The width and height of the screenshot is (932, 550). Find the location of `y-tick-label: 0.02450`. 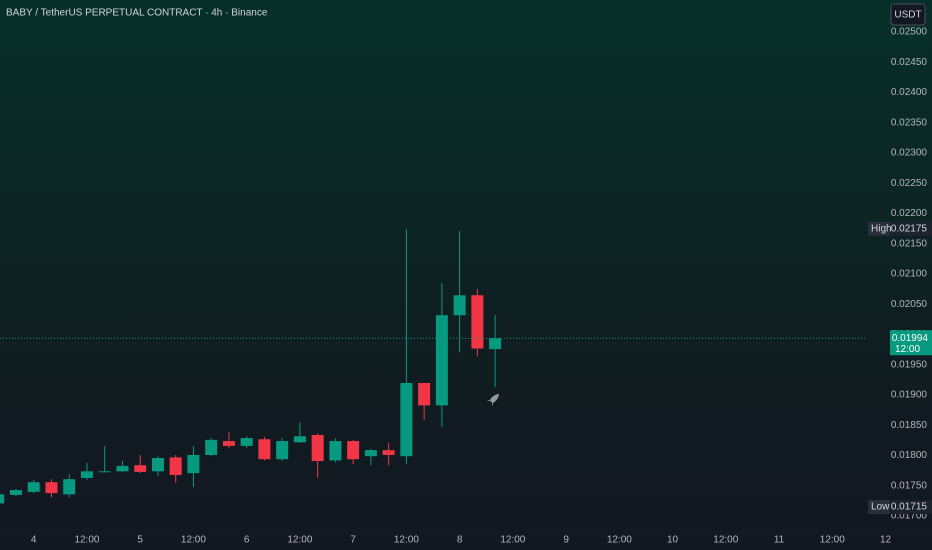

y-tick-label: 0.02450 is located at coordinates (909, 62).